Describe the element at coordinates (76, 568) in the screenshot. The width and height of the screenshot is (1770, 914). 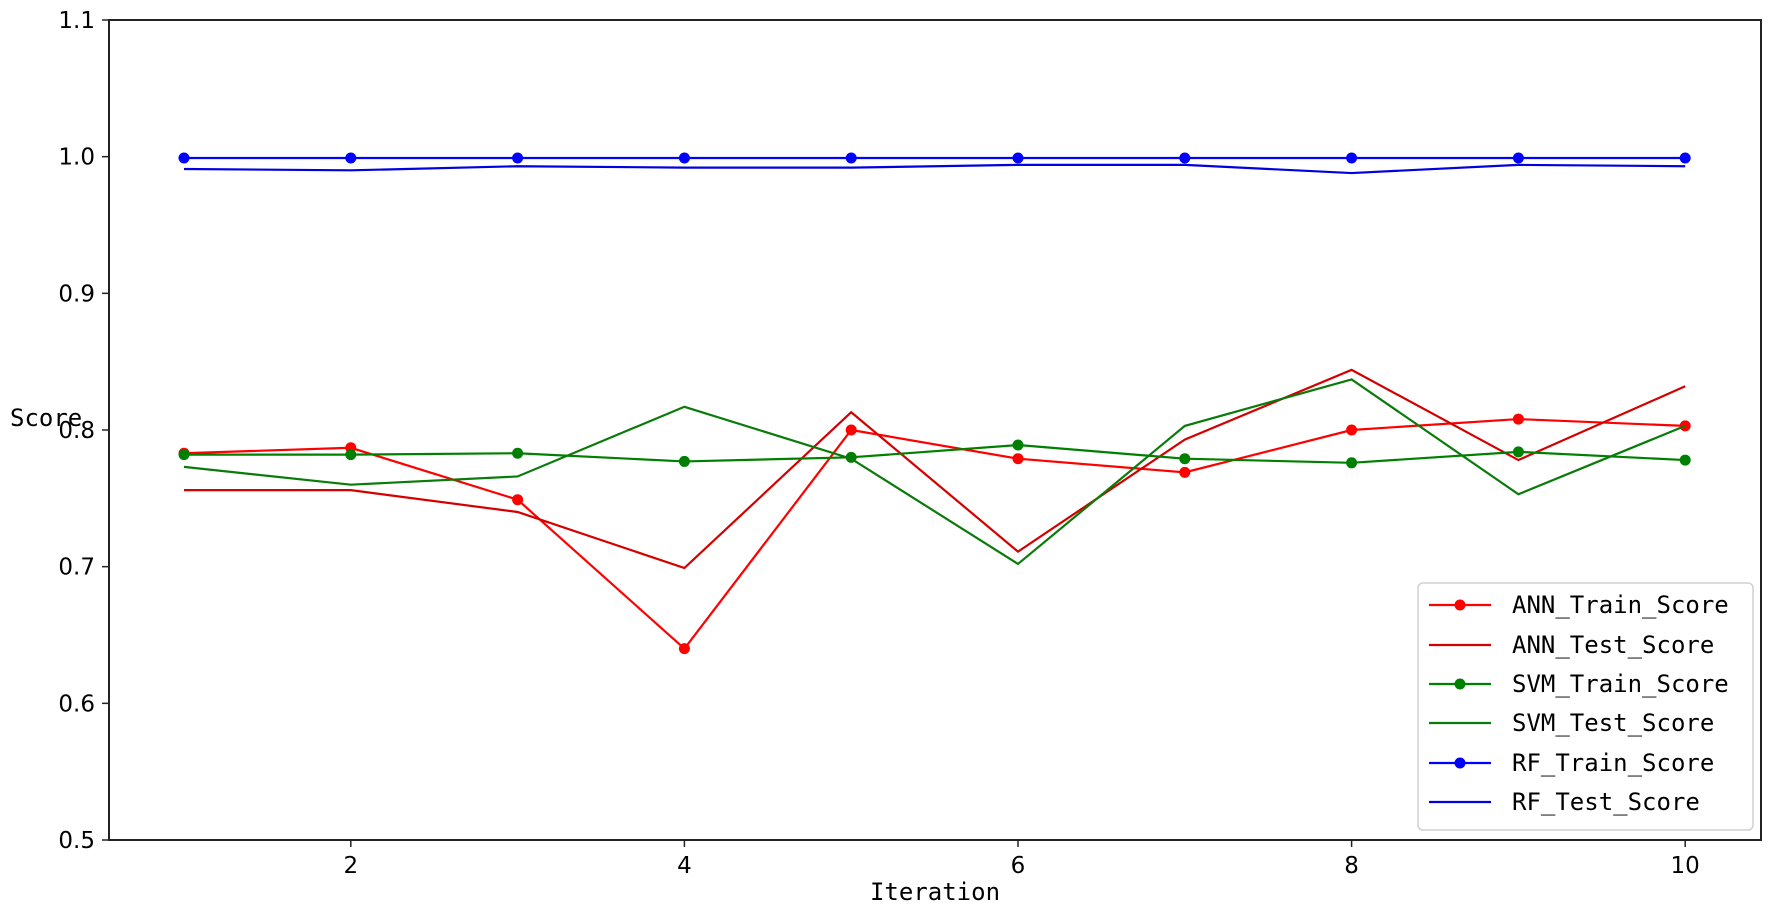
I see `y-tick-label: 0.7` at that location.